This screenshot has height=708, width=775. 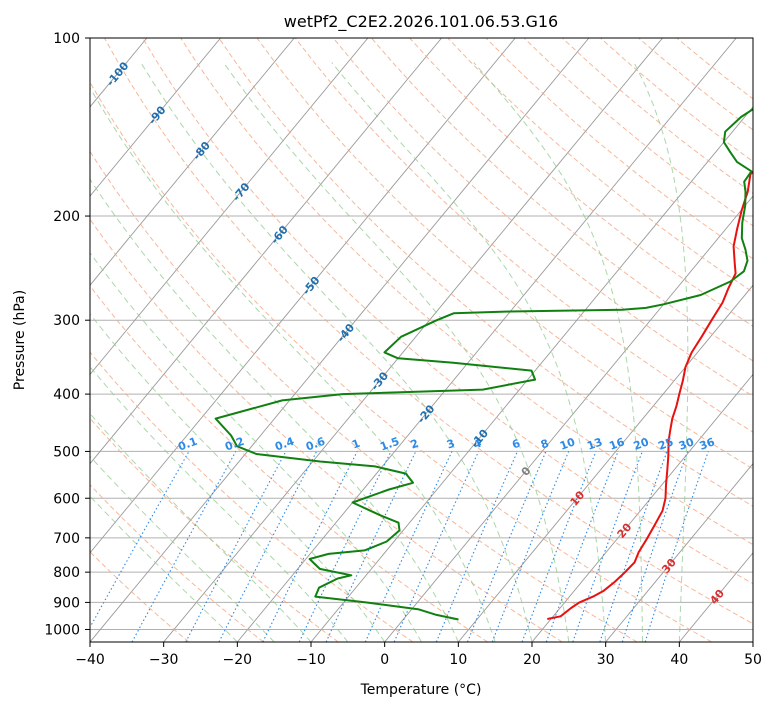 I want to click on mixing-ratio-label: 36, so click(x=707, y=444).